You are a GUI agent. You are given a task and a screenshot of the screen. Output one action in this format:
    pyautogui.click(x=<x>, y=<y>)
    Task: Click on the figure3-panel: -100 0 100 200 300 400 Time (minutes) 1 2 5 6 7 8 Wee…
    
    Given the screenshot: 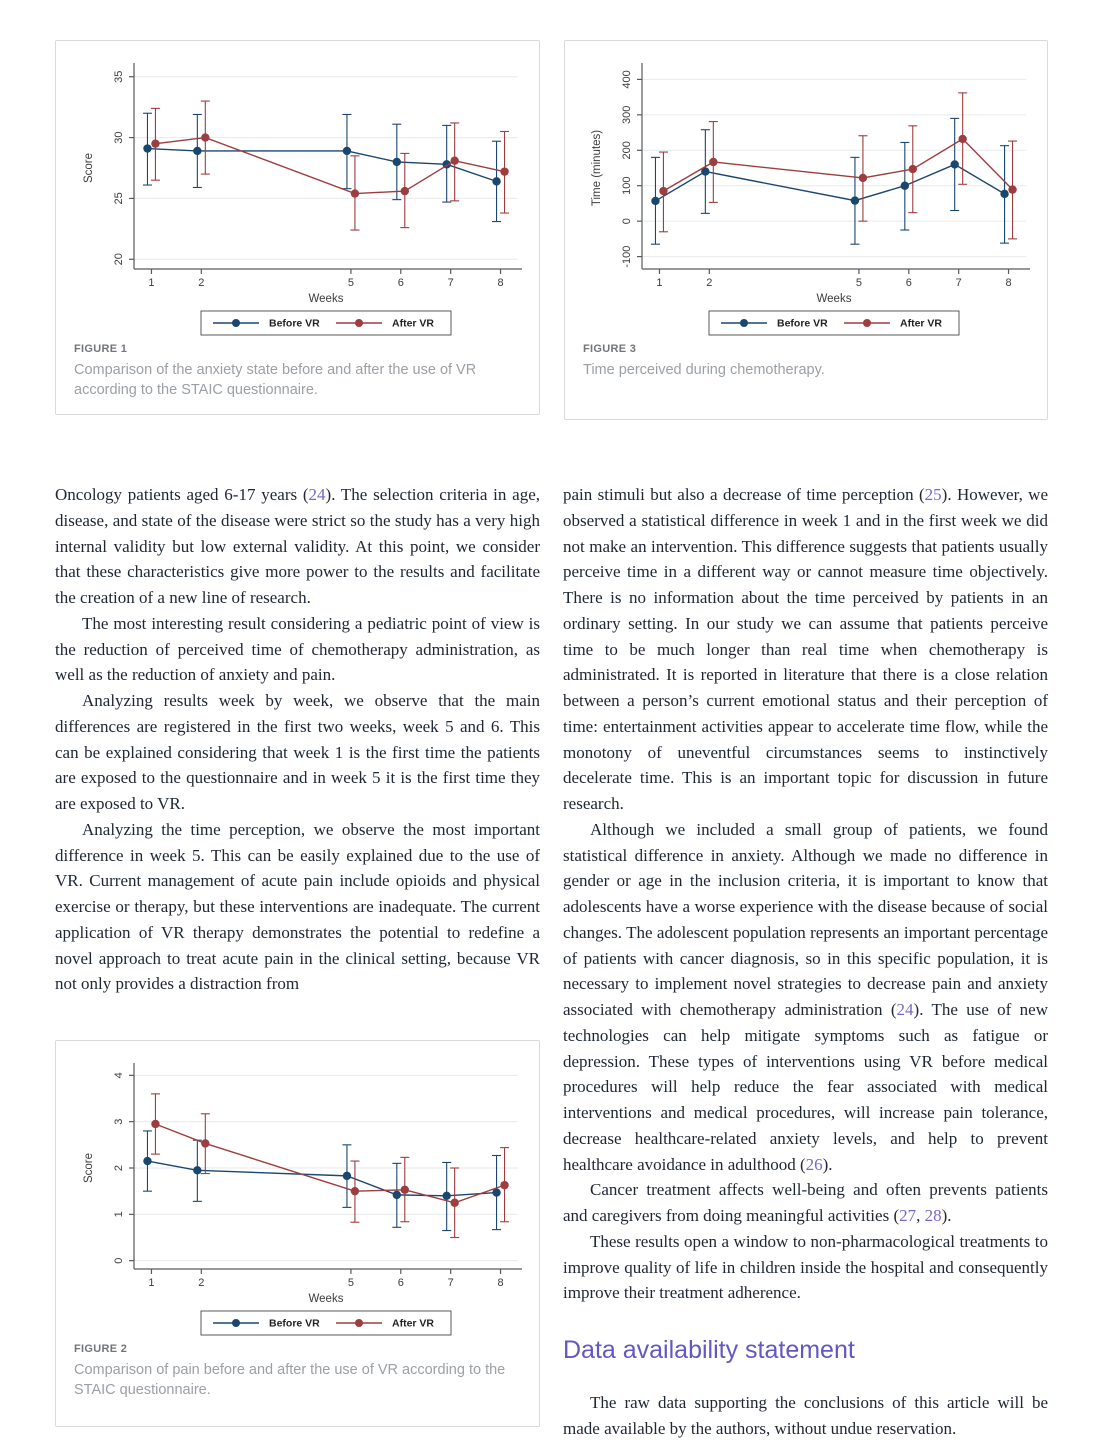 What is the action you would take?
    pyautogui.click(x=806, y=230)
    